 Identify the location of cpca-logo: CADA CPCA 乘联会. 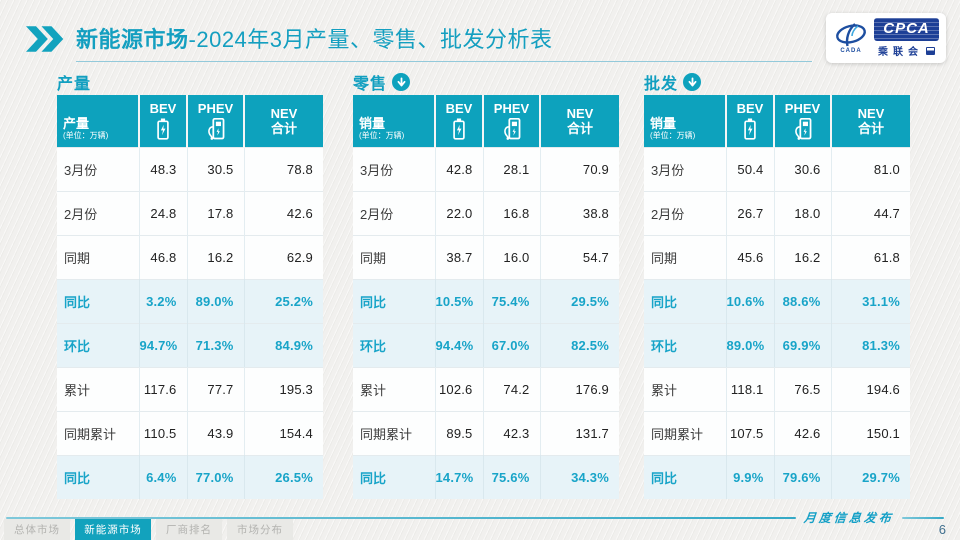
(886, 38).